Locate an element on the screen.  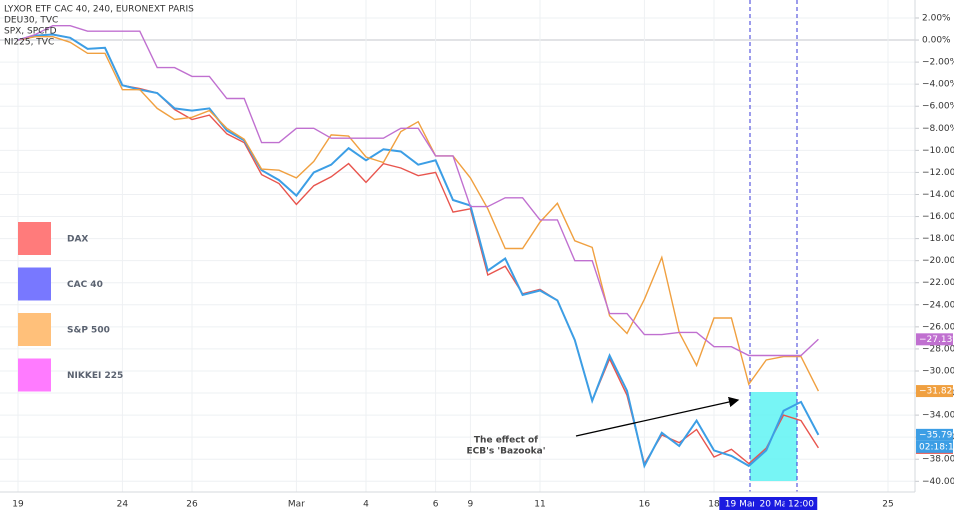
subtitle: SPX, SPCFD is located at coordinates (30, 32).